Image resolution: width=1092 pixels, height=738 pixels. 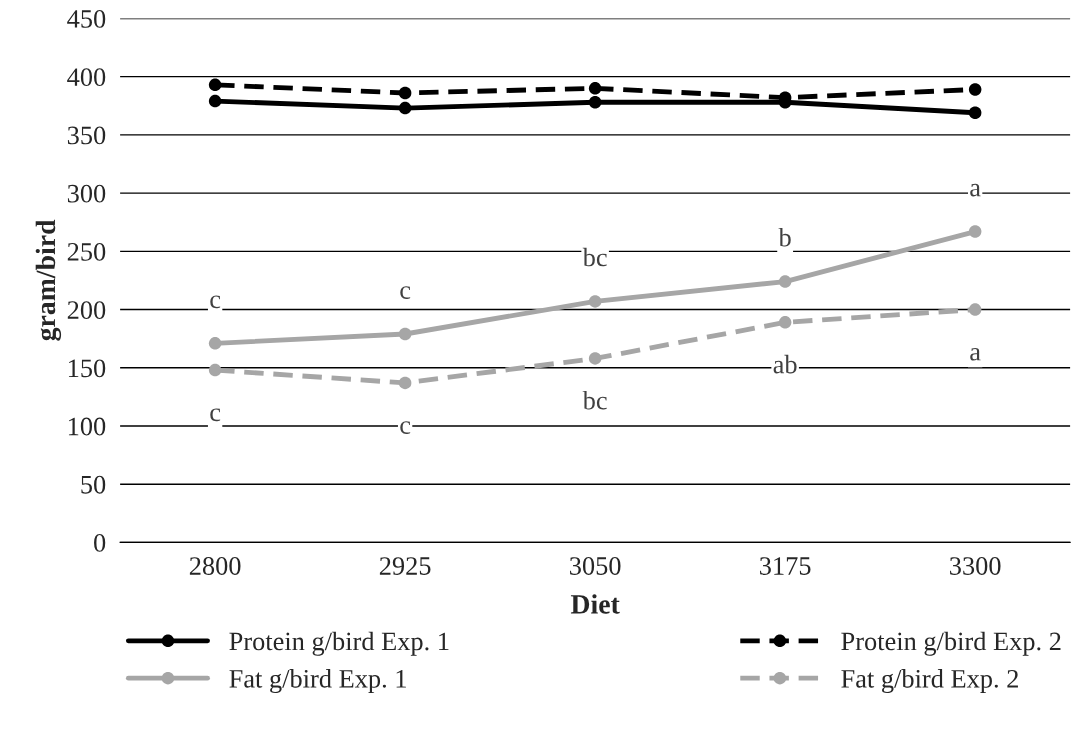 I want to click on y-tick-label: 200, so click(x=86, y=310).